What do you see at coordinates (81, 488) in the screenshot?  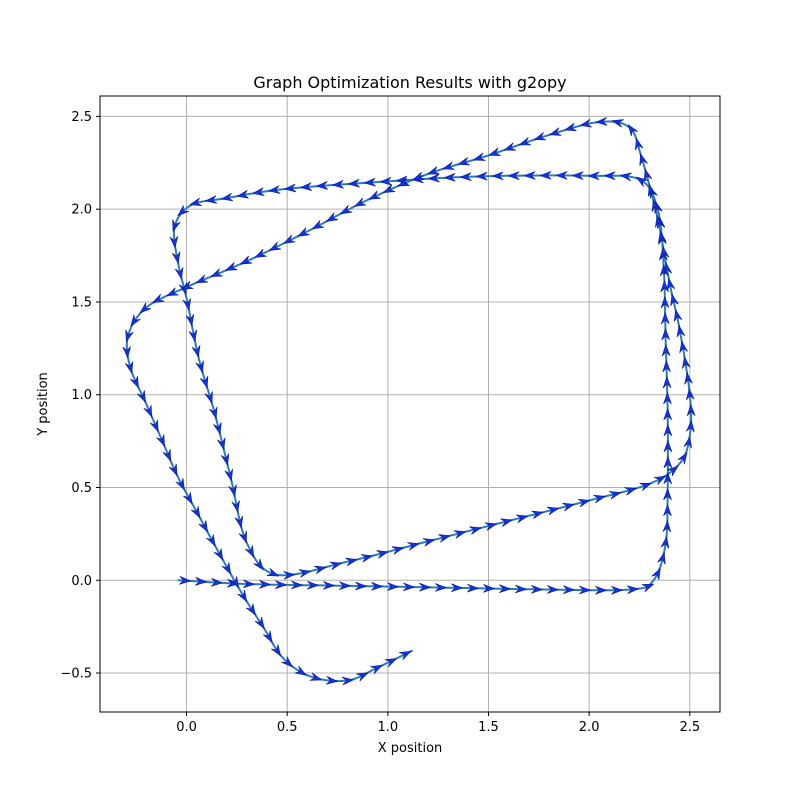 I see `y-tick-label: 0.5` at bounding box center [81, 488].